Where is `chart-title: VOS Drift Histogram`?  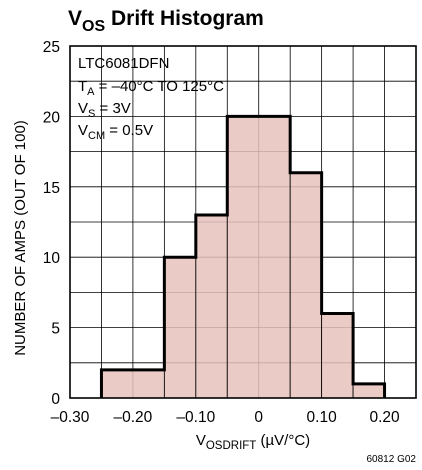 chart-title: VOS Drift Histogram is located at coordinates (166, 21).